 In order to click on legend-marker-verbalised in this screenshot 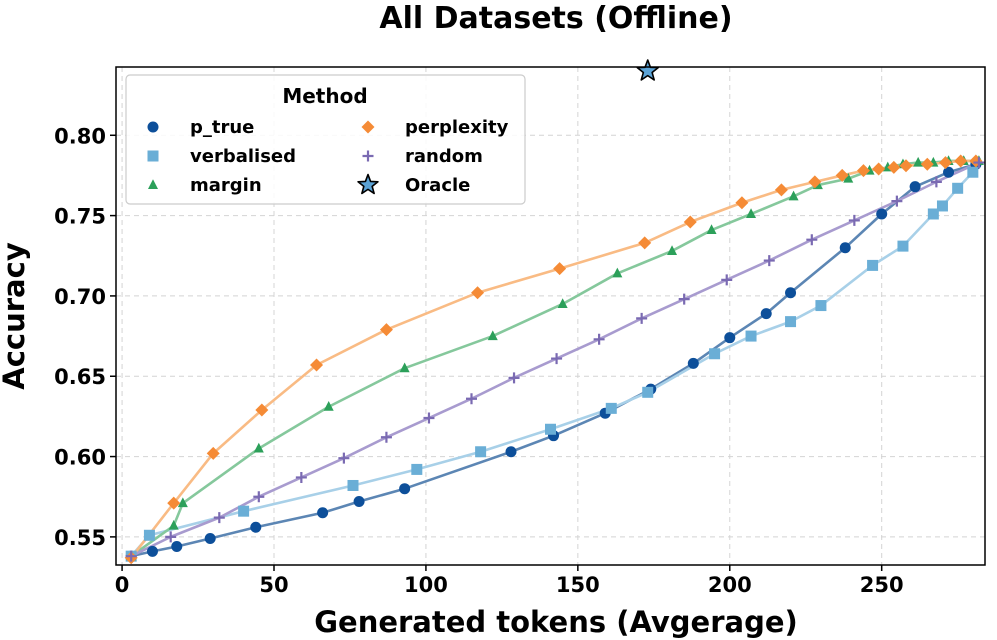, I will do `click(153, 156)`.